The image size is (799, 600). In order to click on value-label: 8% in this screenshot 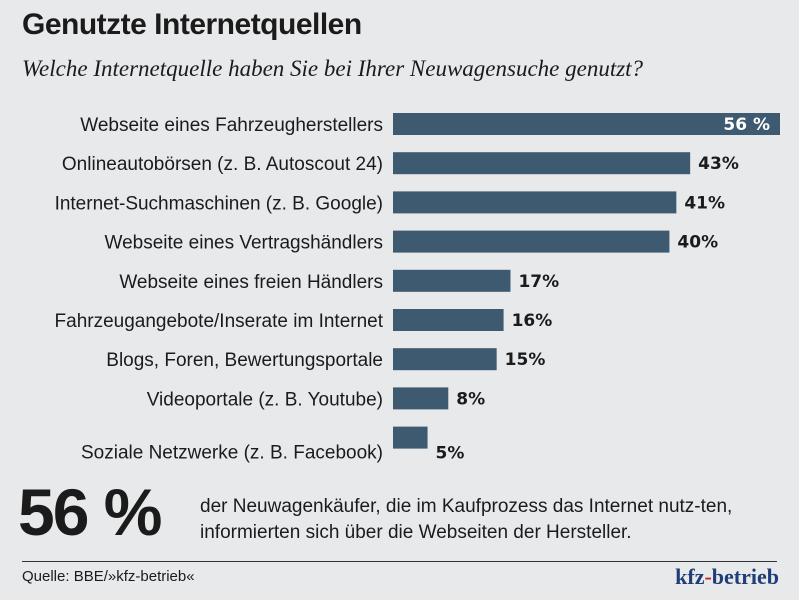, I will do `click(470, 399)`.